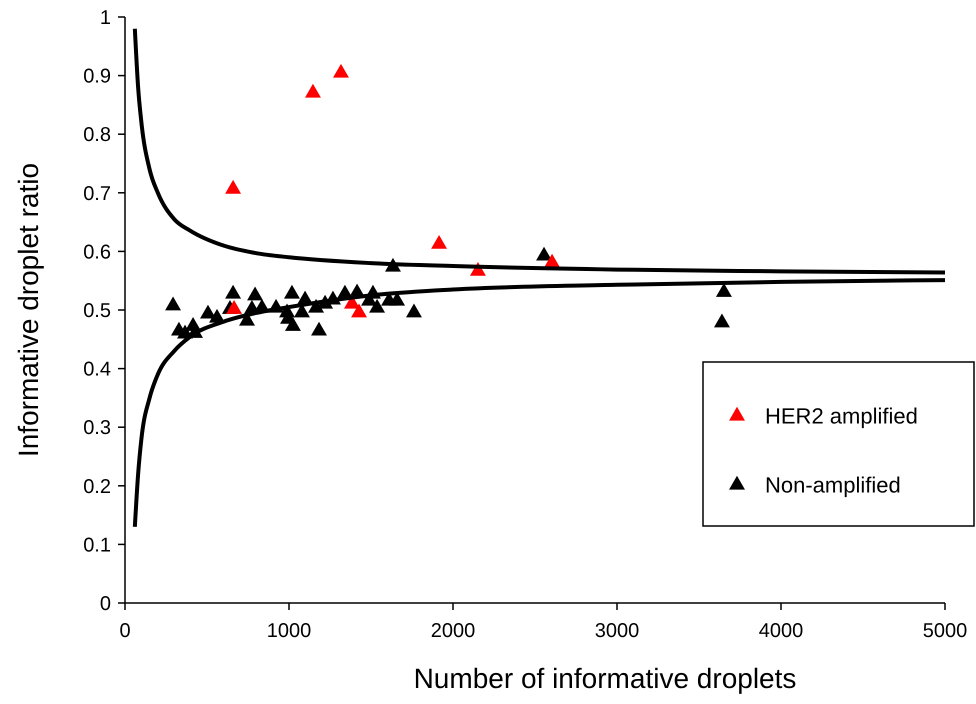 The width and height of the screenshot is (976, 704). Describe the element at coordinates (97, 369) in the screenshot. I see `y-tick-label: 0.4` at that location.